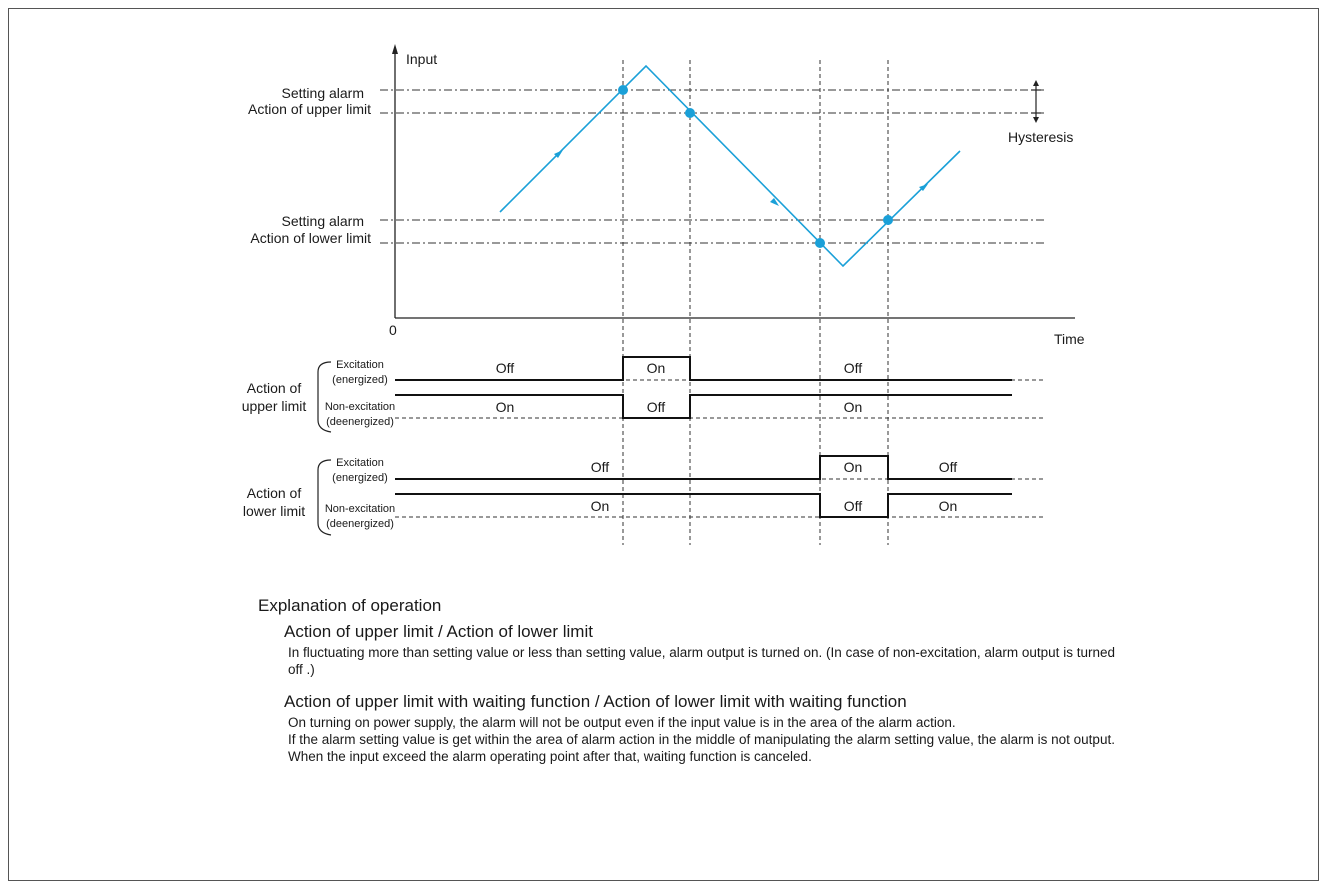 The height and width of the screenshot is (888, 1330). What do you see at coordinates (274, 511) in the screenshot?
I see `group-lower-title-2: lower limit` at bounding box center [274, 511].